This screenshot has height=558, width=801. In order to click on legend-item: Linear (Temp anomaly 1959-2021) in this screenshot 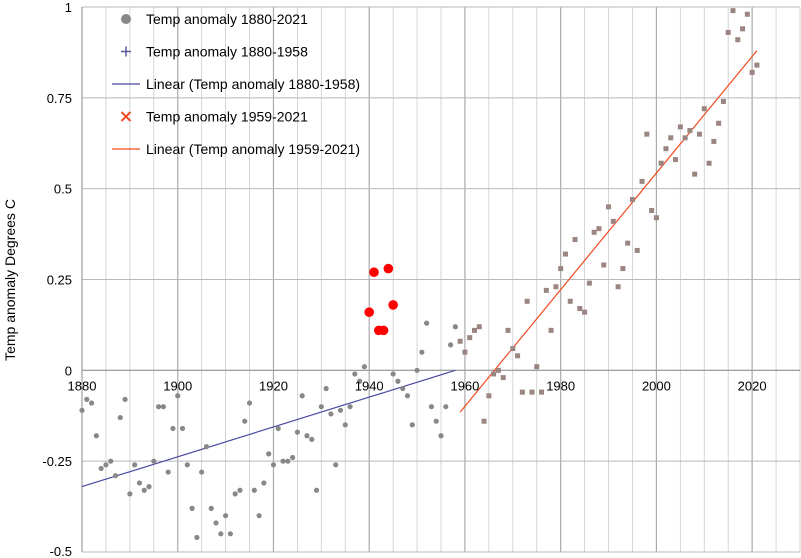, I will do `click(236, 149)`.